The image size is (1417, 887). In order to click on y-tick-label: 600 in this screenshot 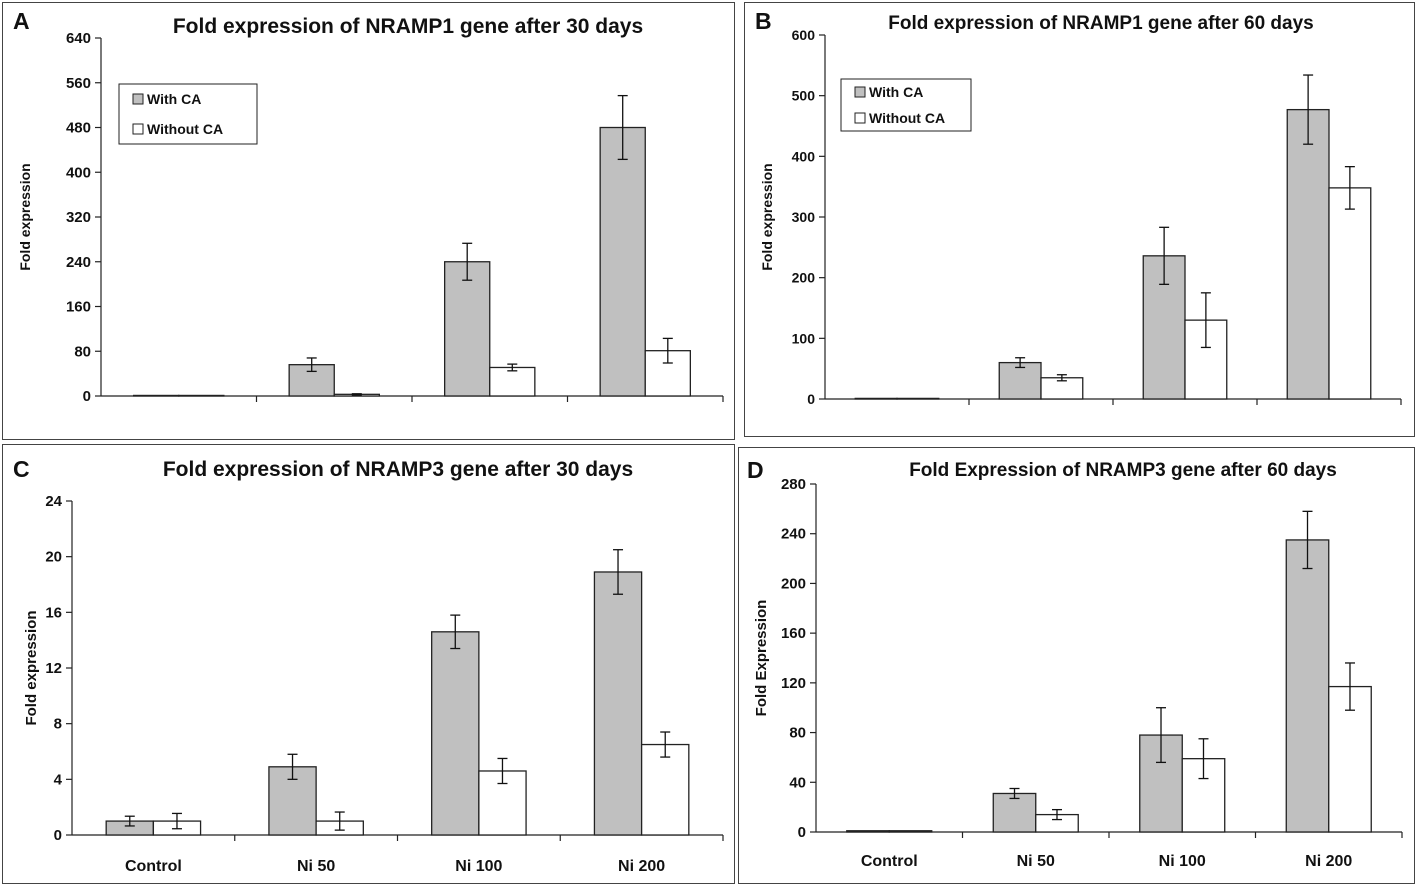, I will do `click(804, 35)`.